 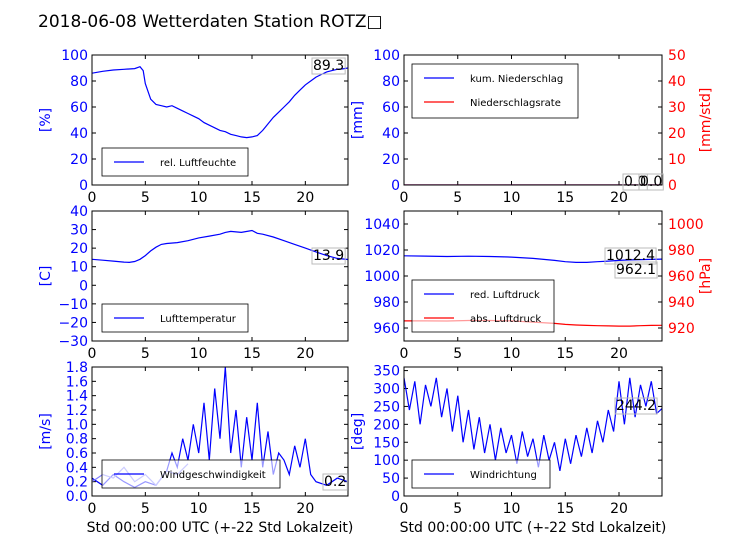 I want to click on y2-axis-label: [mm/std], so click(x=706, y=120).